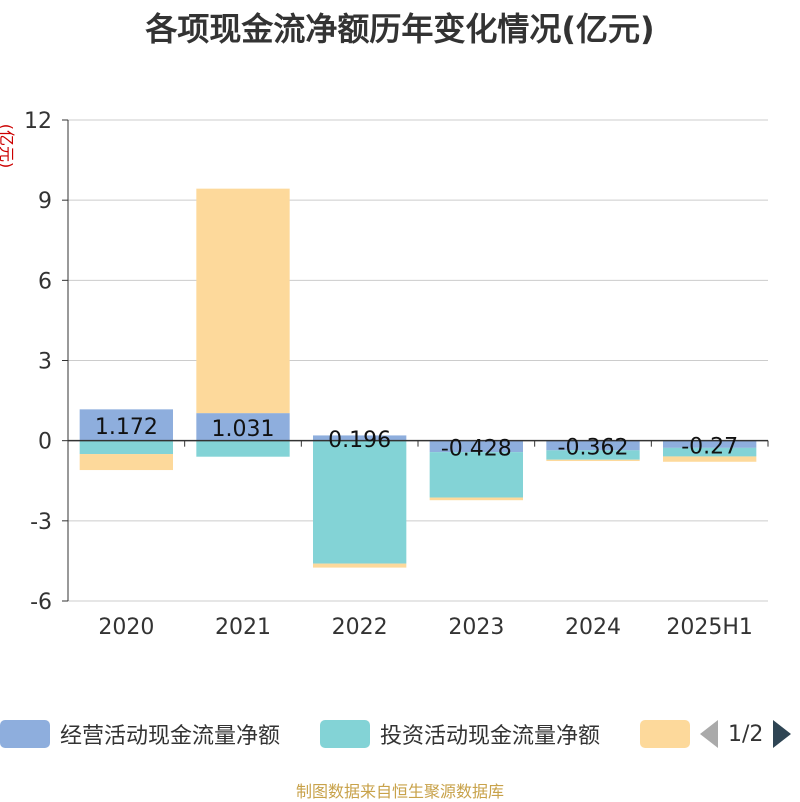 The width and height of the screenshot is (800, 802). What do you see at coordinates (45, 442) in the screenshot?
I see `y-tick-label: 0` at bounding box center [45, 442].